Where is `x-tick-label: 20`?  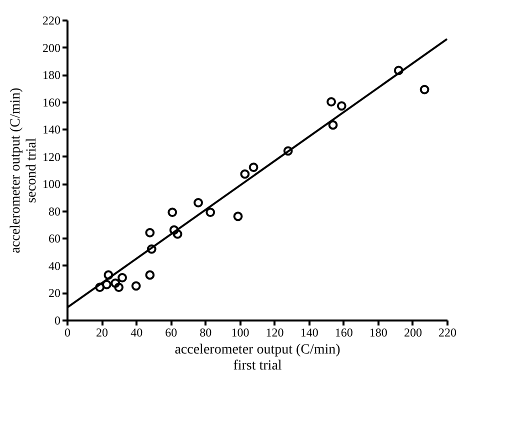
x-tick-label: 20 is located at coordinates (102, 333).